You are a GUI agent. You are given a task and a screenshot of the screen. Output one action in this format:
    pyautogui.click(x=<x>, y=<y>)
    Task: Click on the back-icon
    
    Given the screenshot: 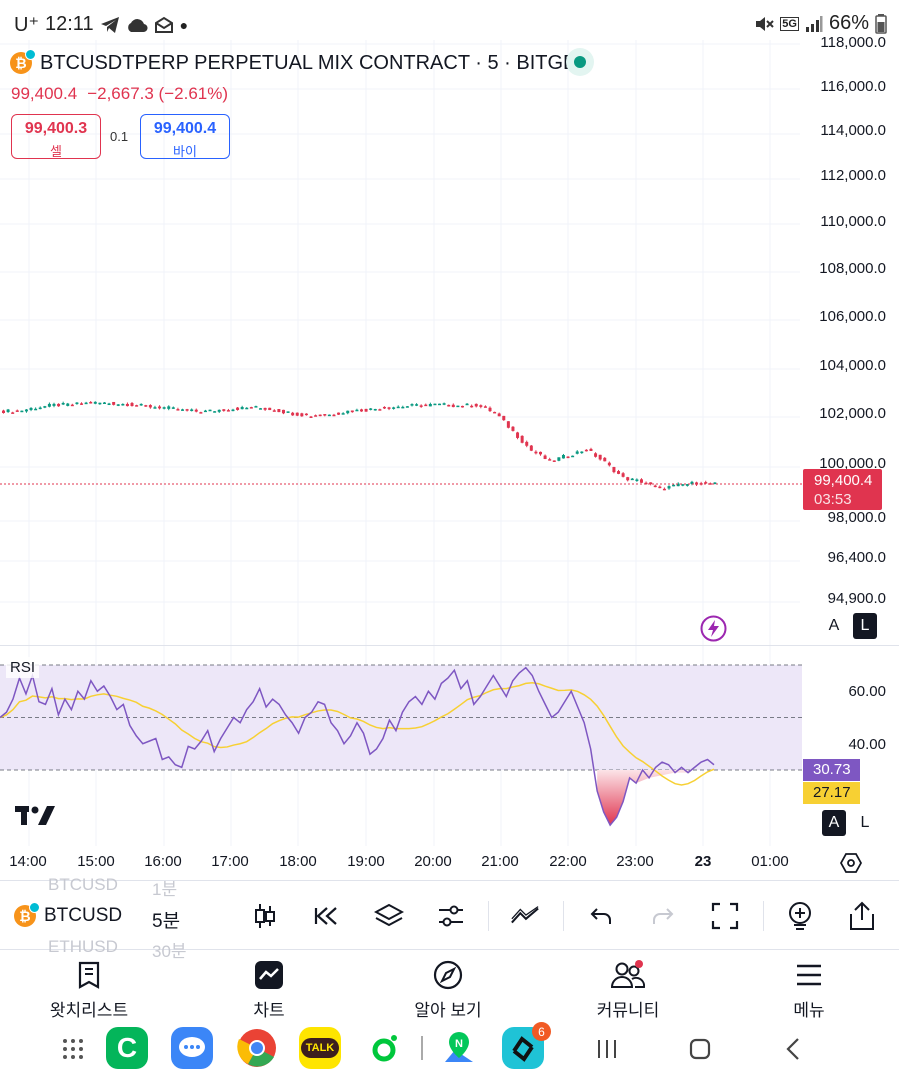 What is the action you would take?
    pyautogui.click(x=793, y=1049)
    